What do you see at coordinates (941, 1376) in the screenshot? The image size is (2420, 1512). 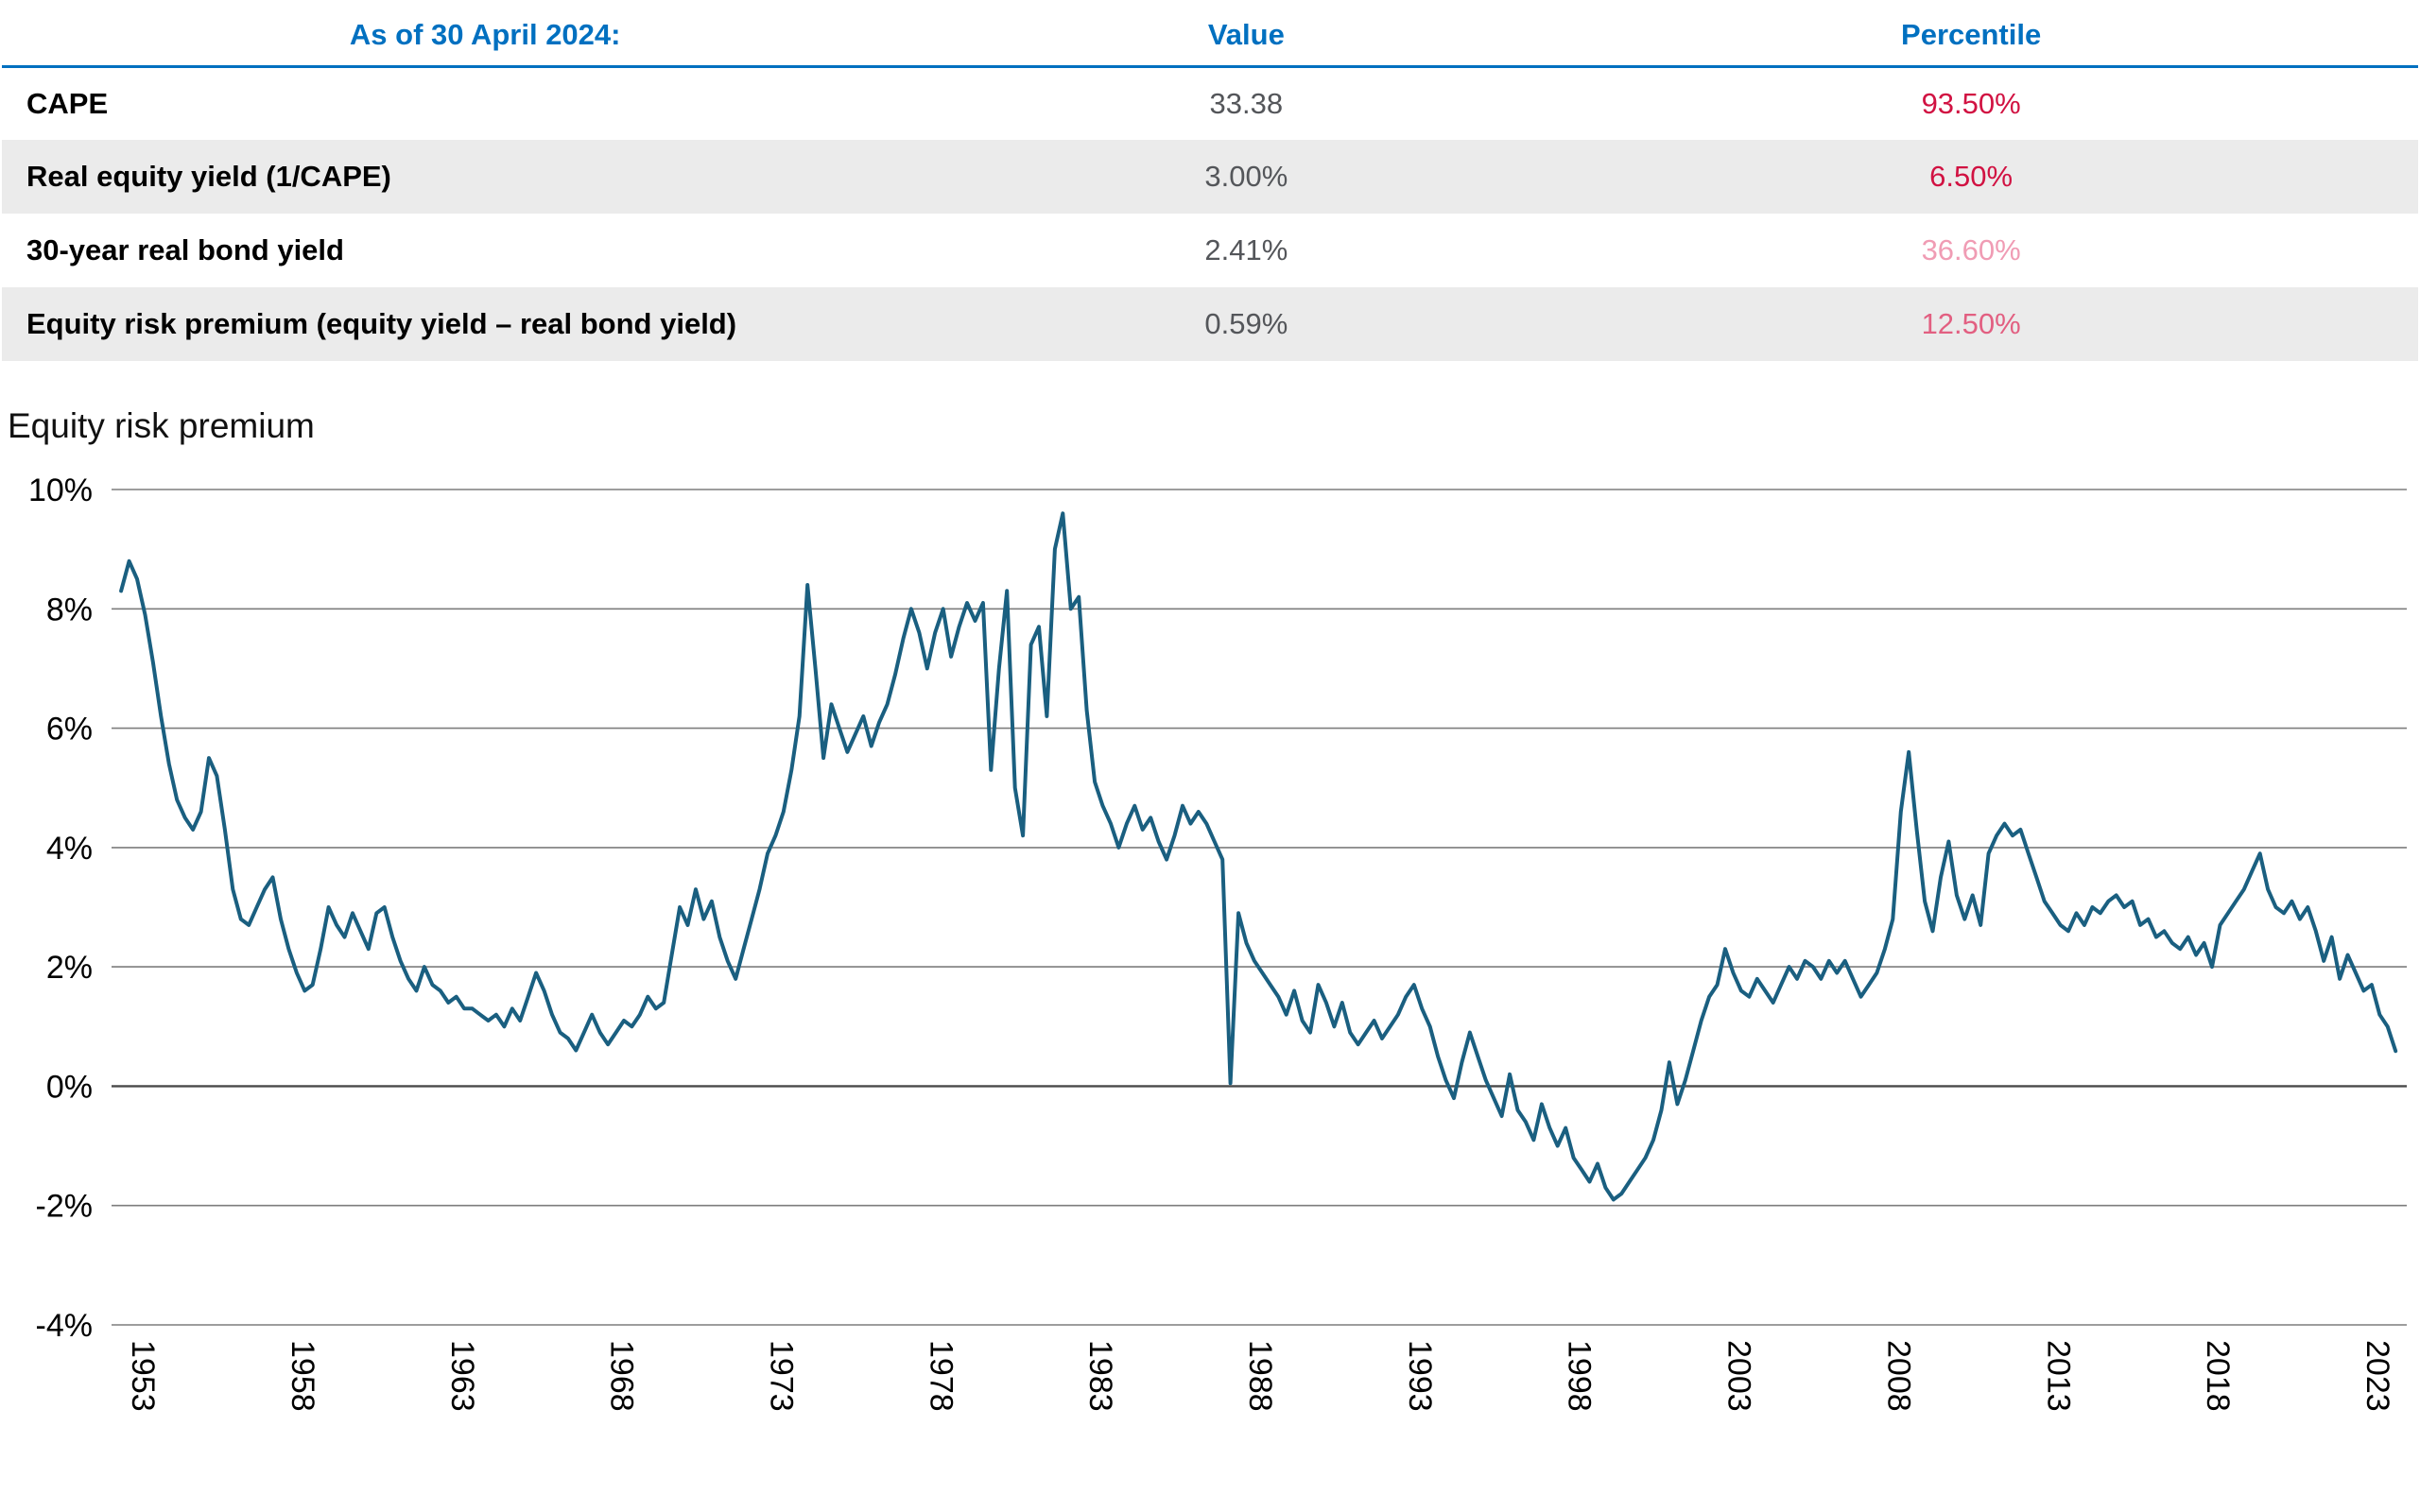 I see `x-tick-label: 1978` at bounding box center [941, 1376].